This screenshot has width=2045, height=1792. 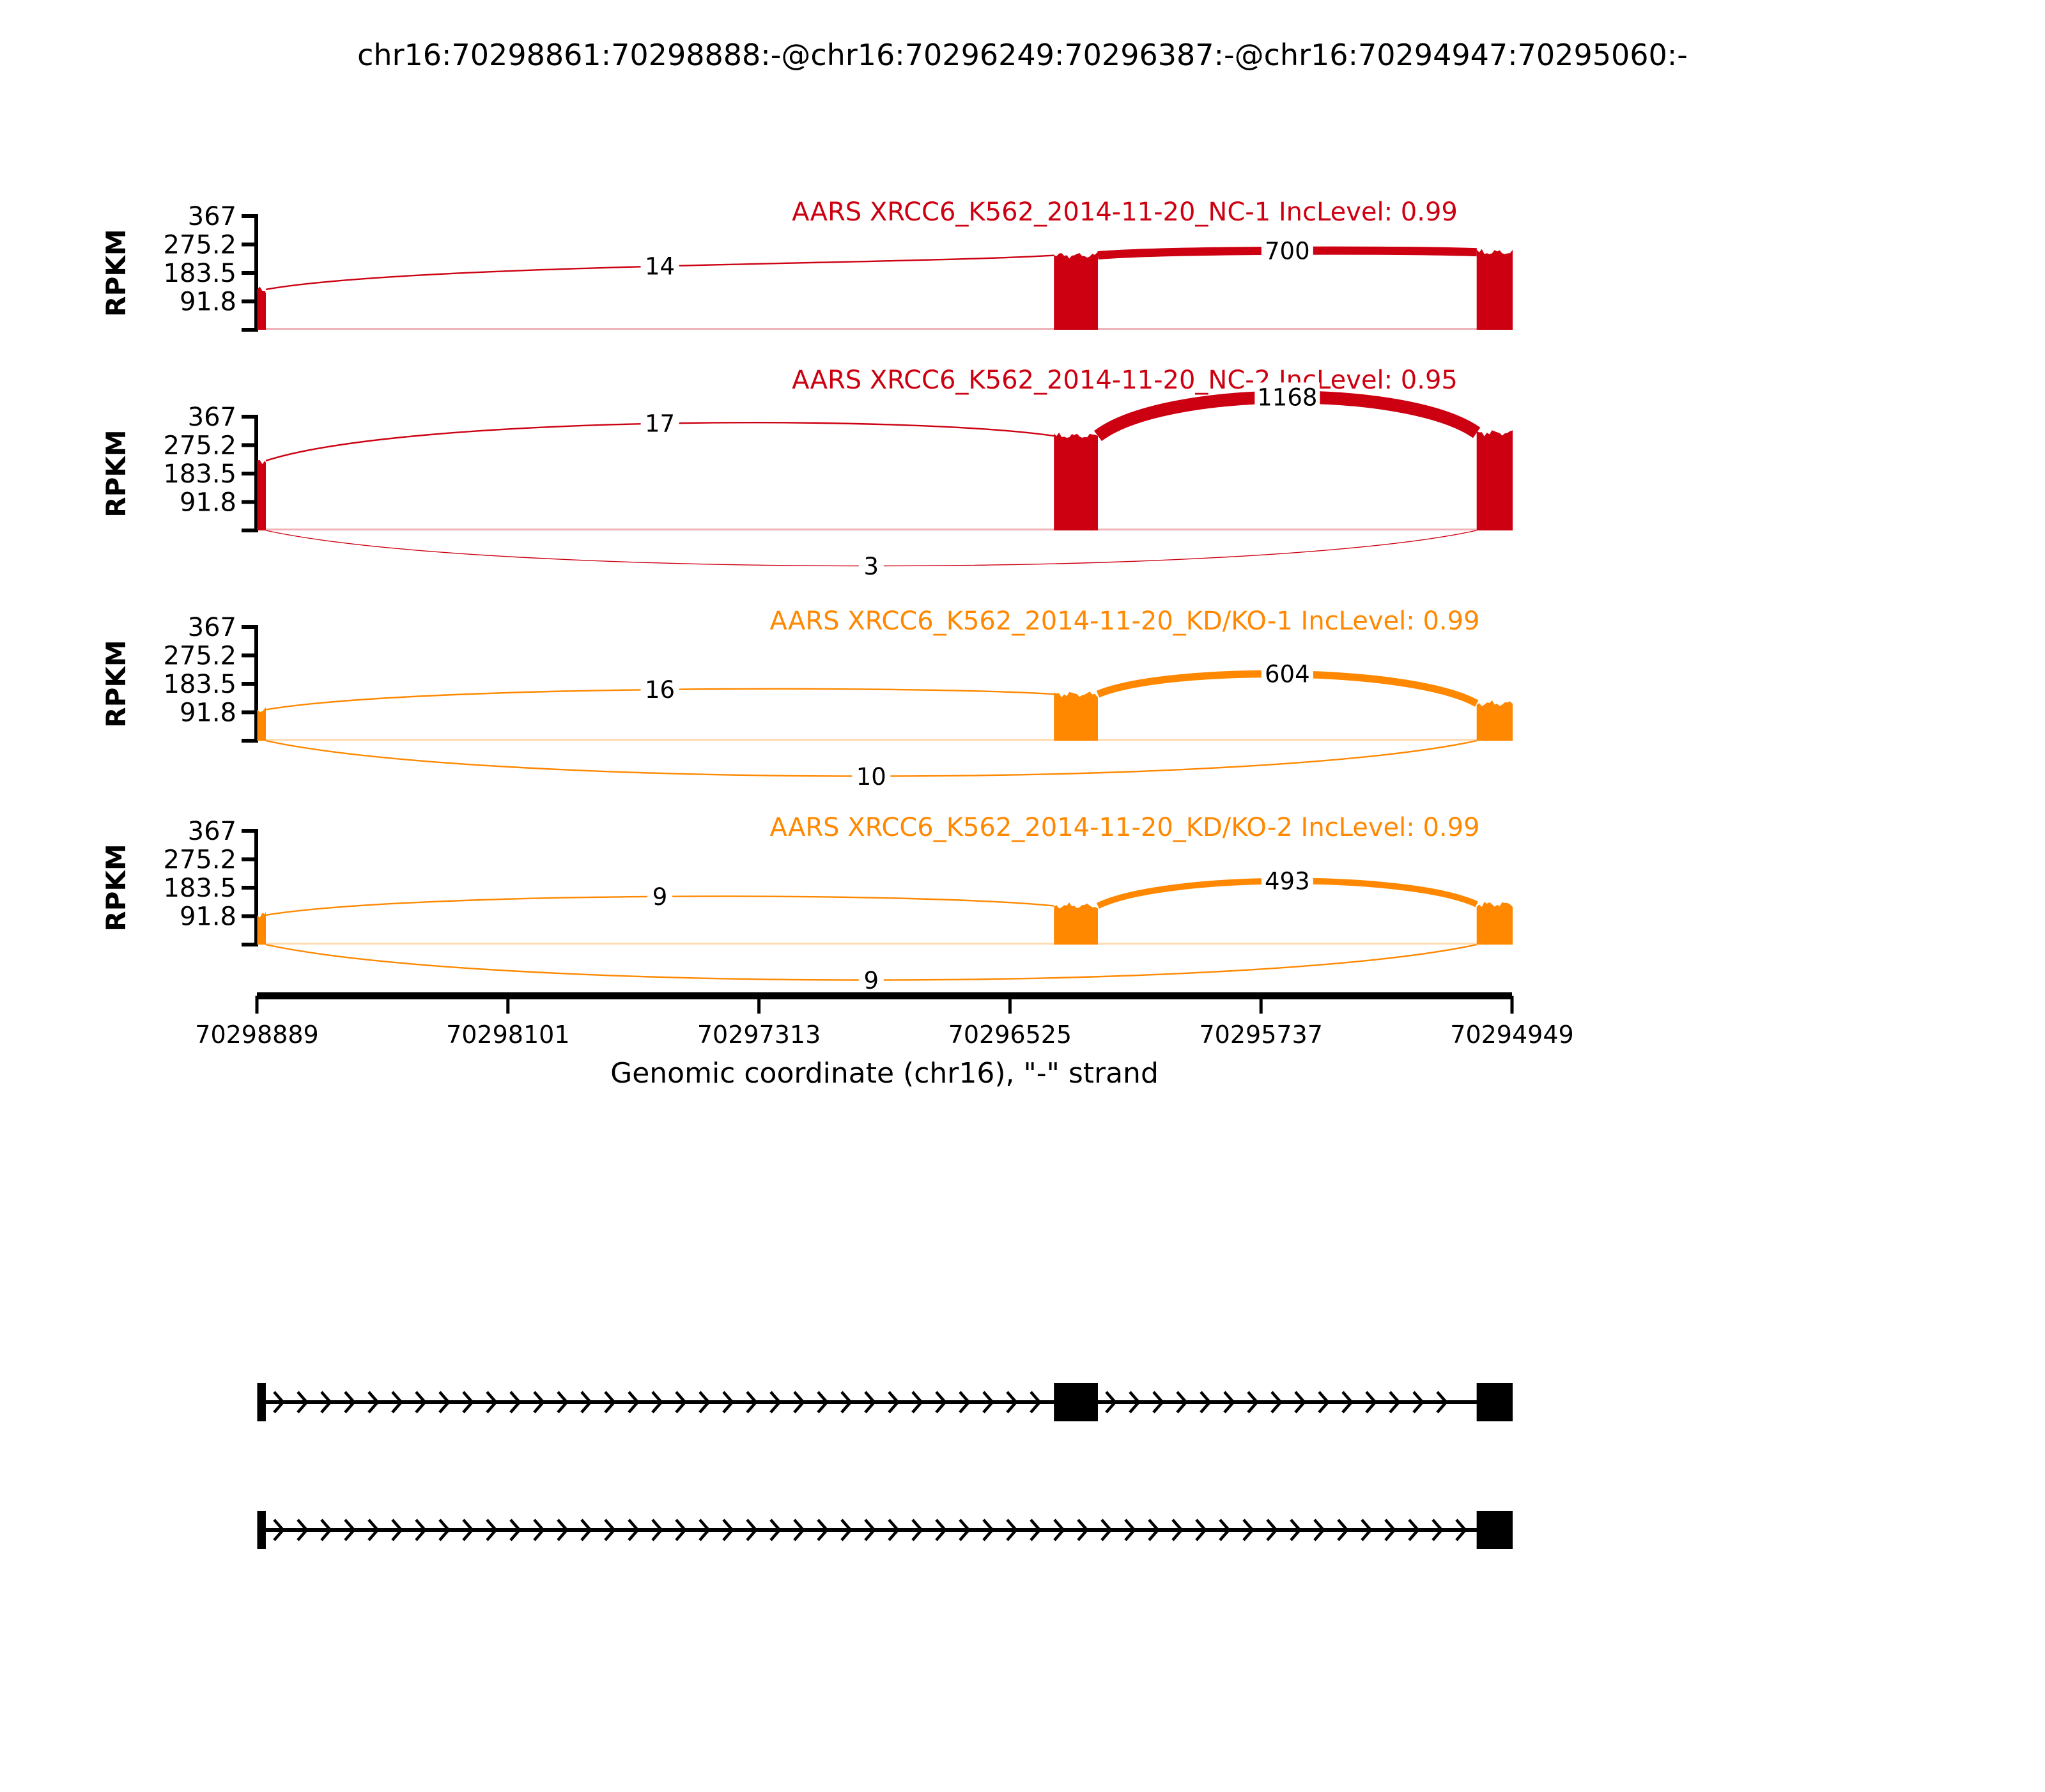 What do you see at coordinates (508, 1035) in the screenshot?
I see `x-tick-label: 70298101` at bounding box center [508, 1035].